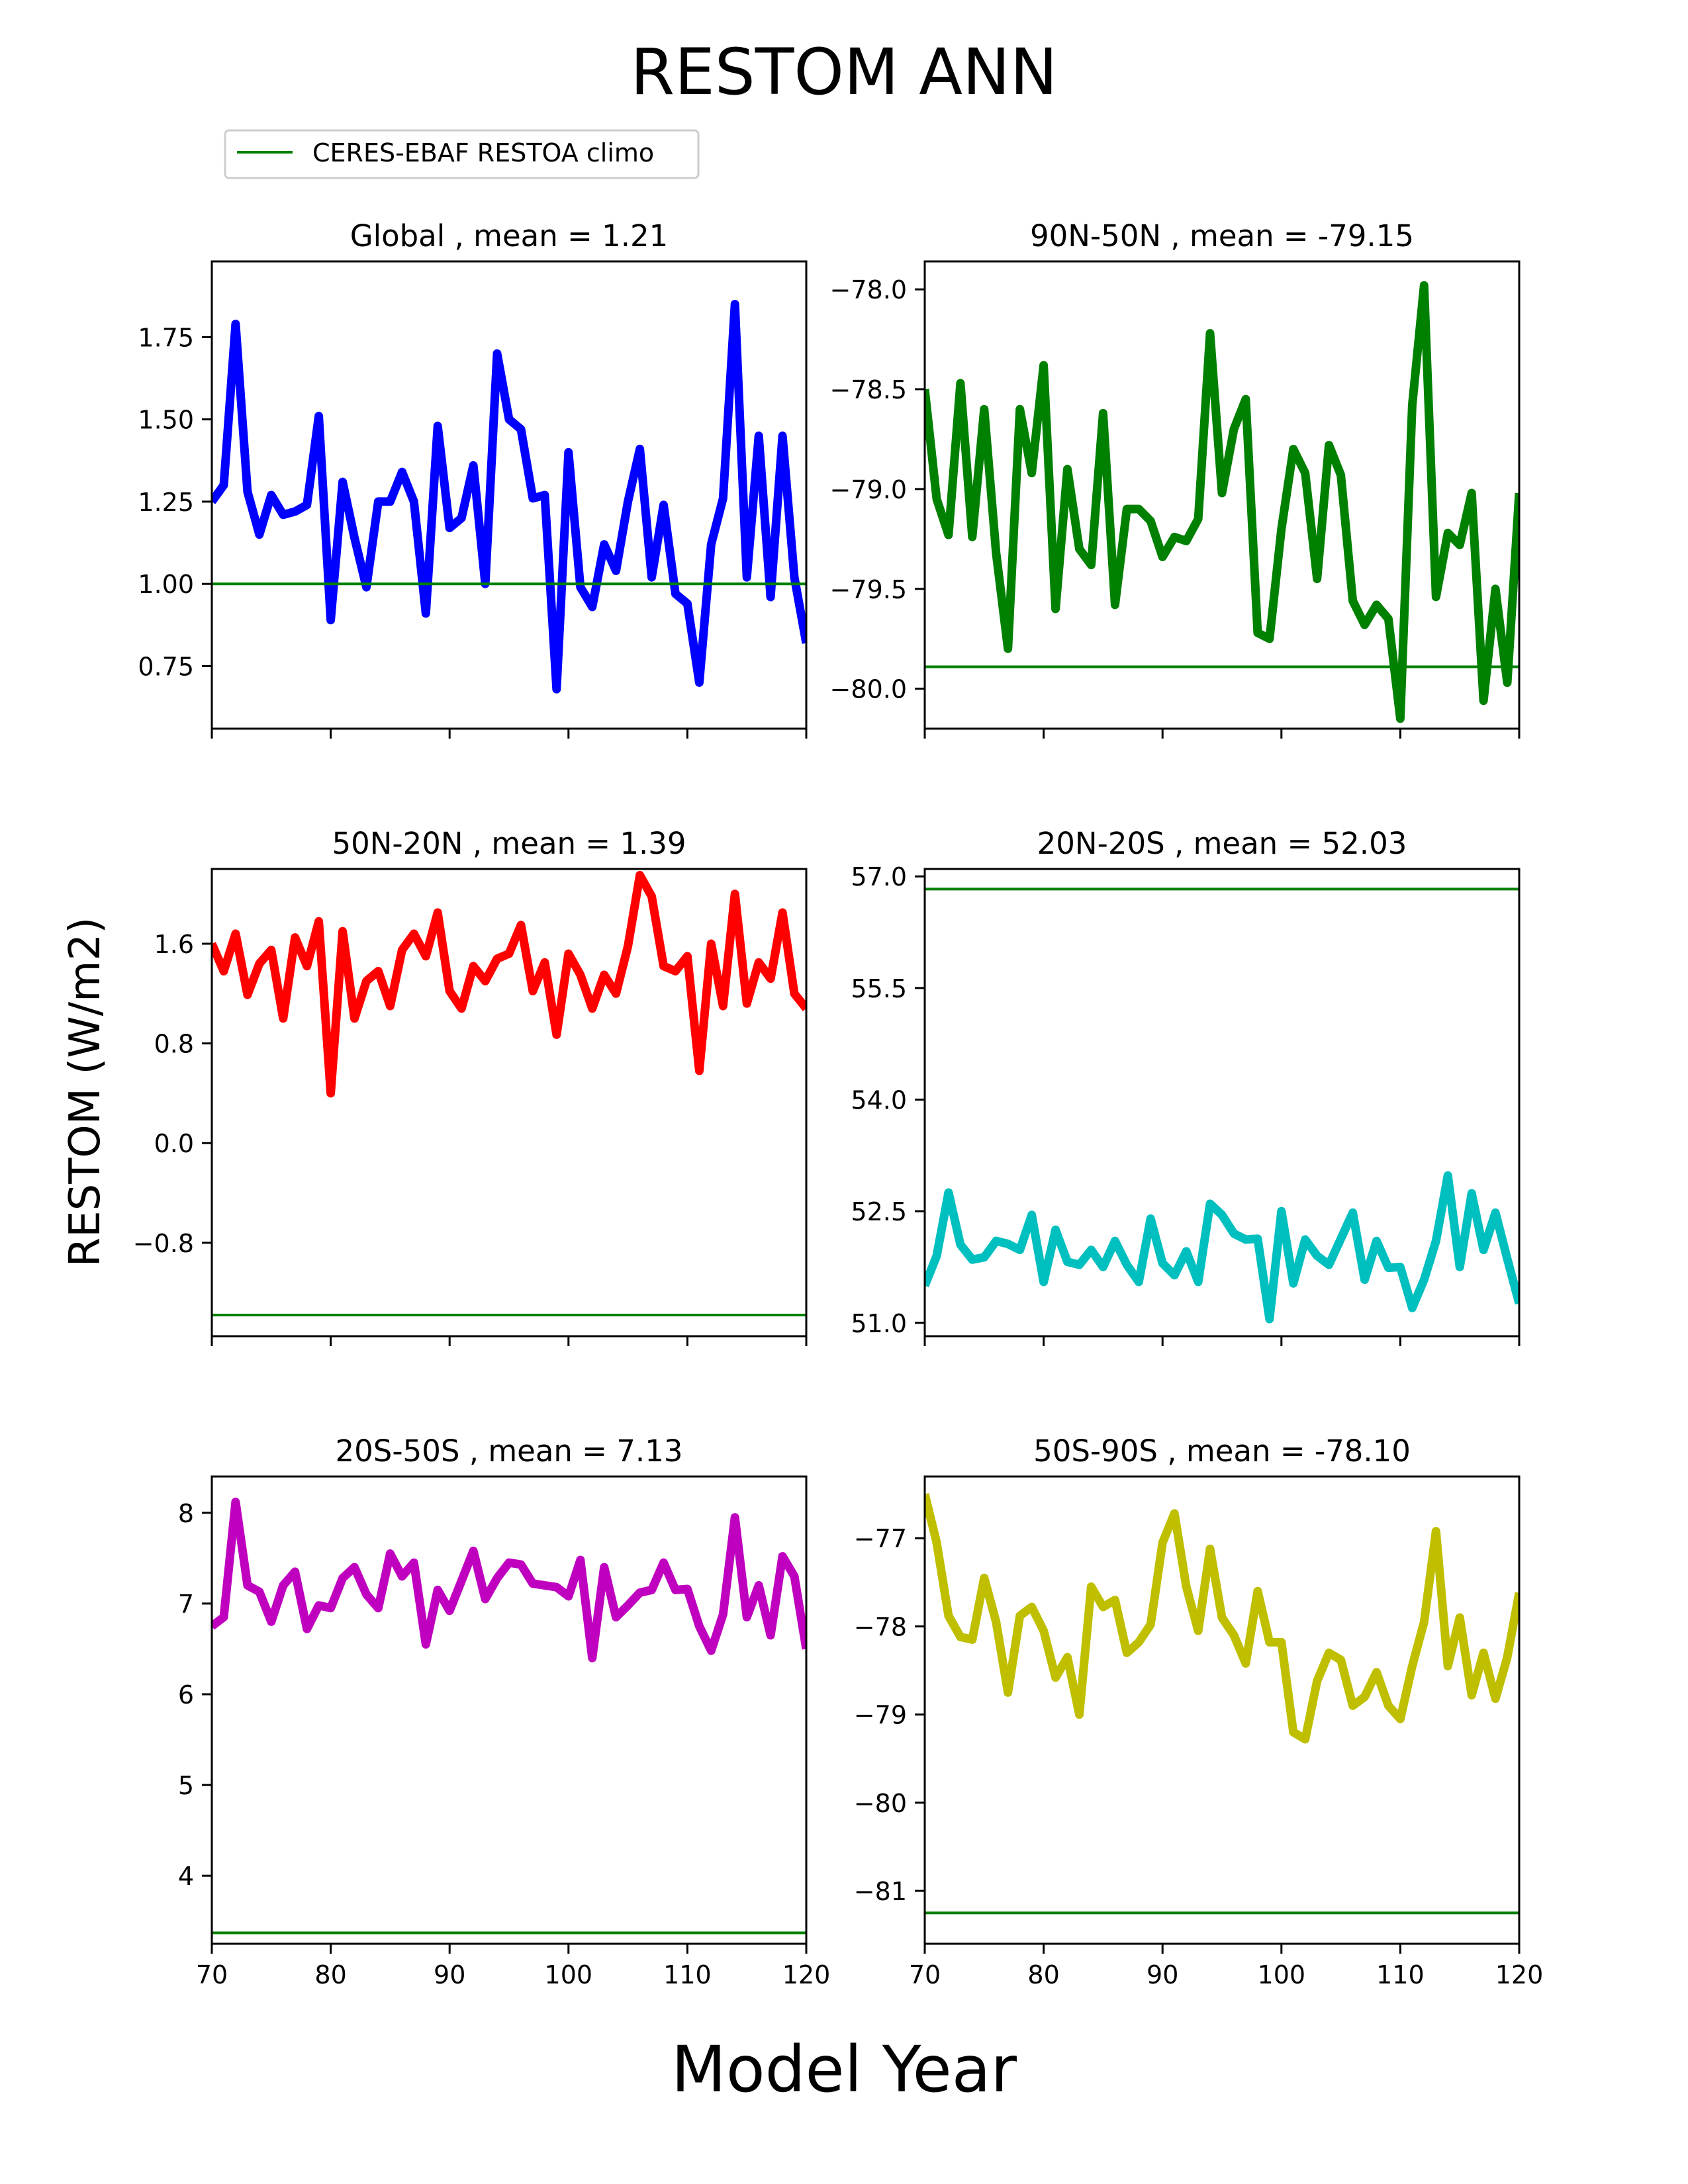 The height and width of the screenshot is (2184, 1688). What do you see at coordinates (166, 420) in the screenshot?
I see `panel-1-ytick-label: 1.50` at bounding box center [166, 420].